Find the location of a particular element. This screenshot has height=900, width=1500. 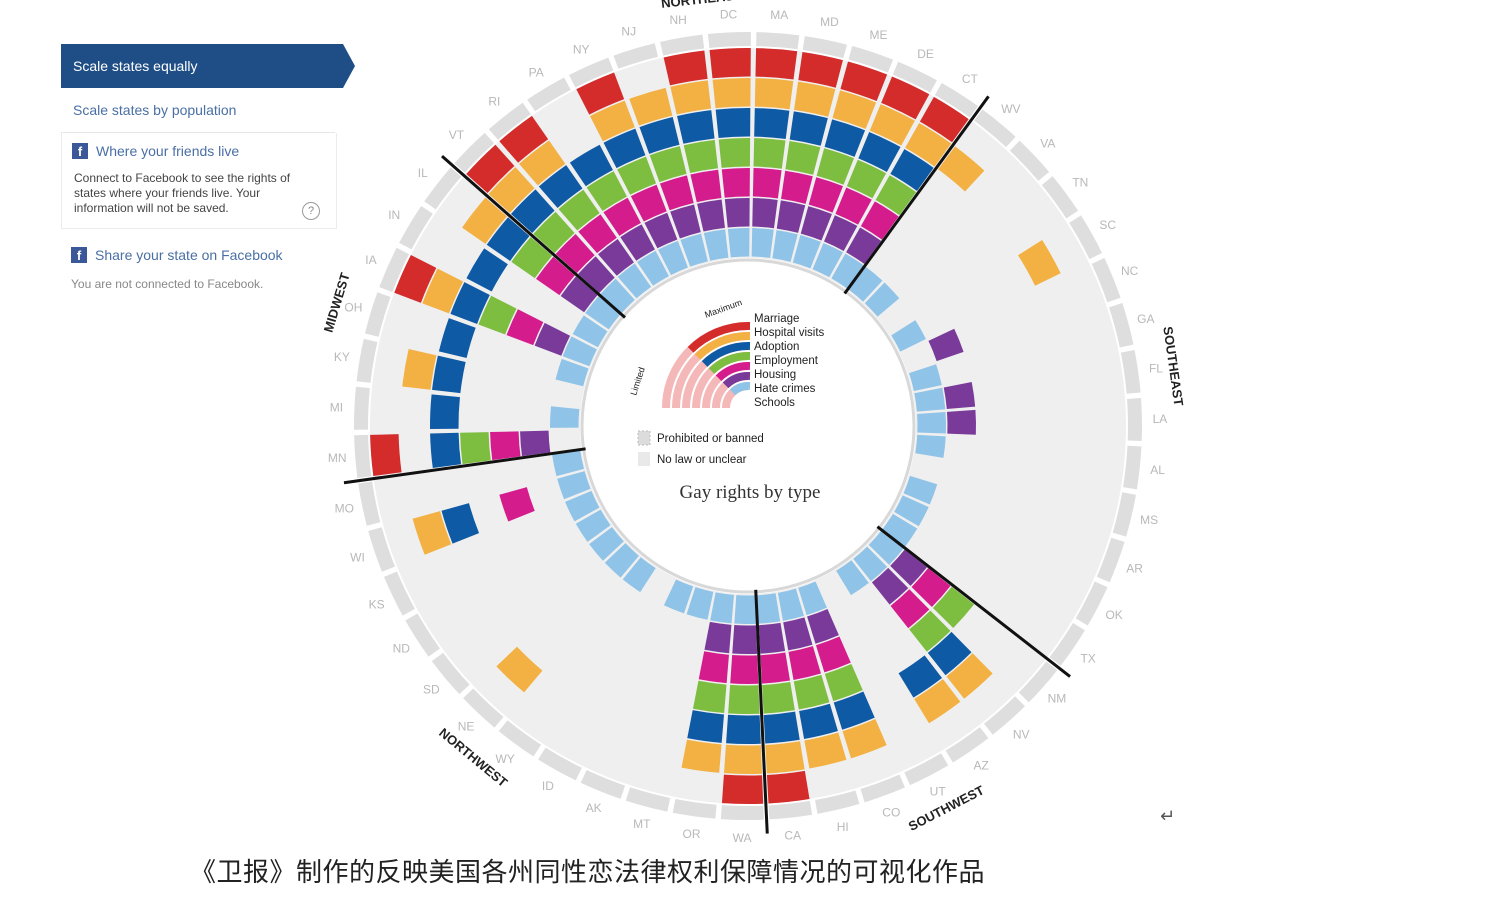

state-label-wi: WI is located at coordinates (357, 557).